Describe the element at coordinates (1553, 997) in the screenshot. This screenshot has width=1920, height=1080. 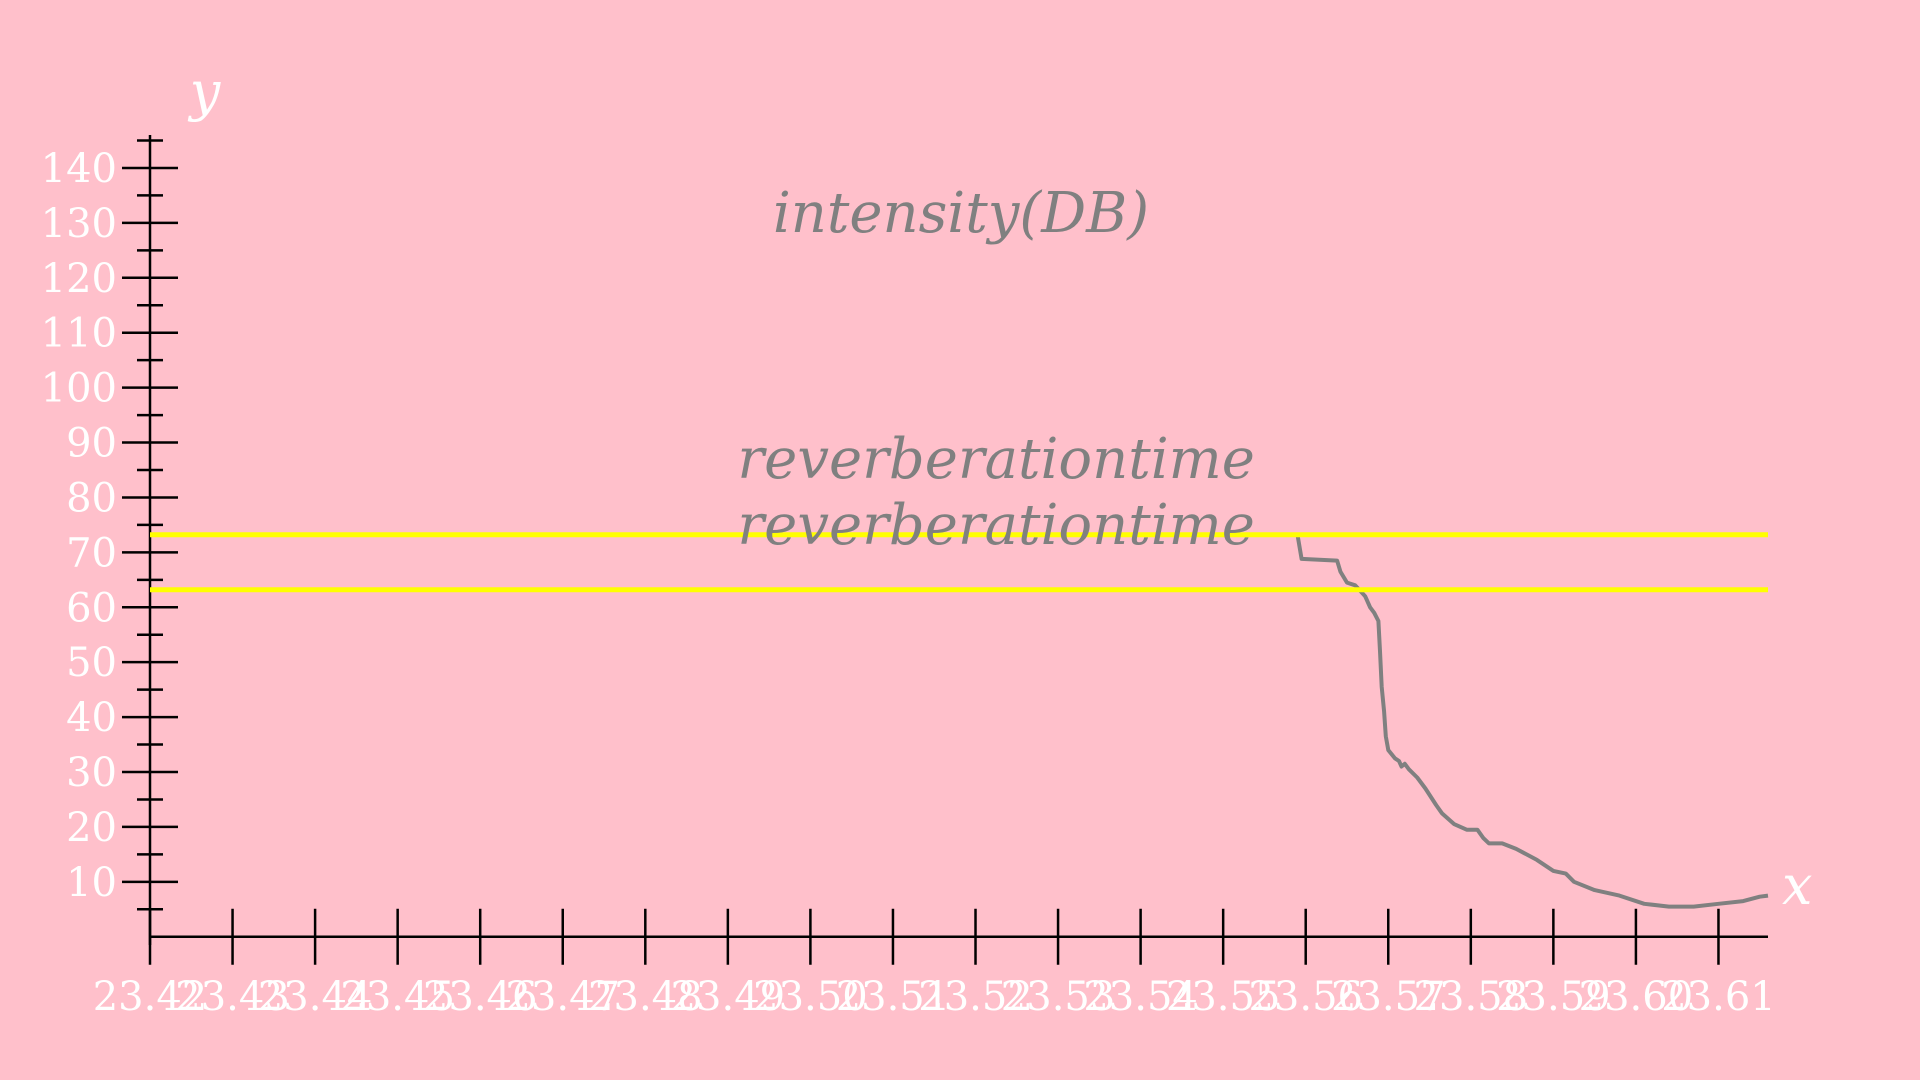
I see `x-tick-label: 23.59` at that location.